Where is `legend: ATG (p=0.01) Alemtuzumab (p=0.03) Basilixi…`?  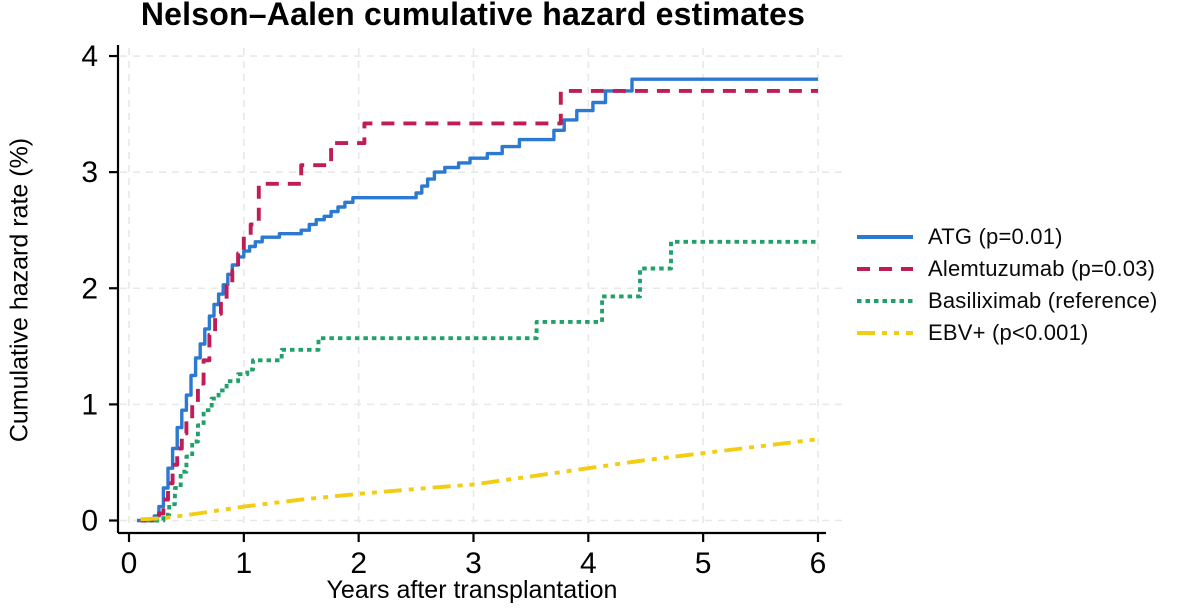
legend: ATG (p=0.01) Alemtuzumab (p=0.03) Basilixi… is located at coordinates (1007, 285).